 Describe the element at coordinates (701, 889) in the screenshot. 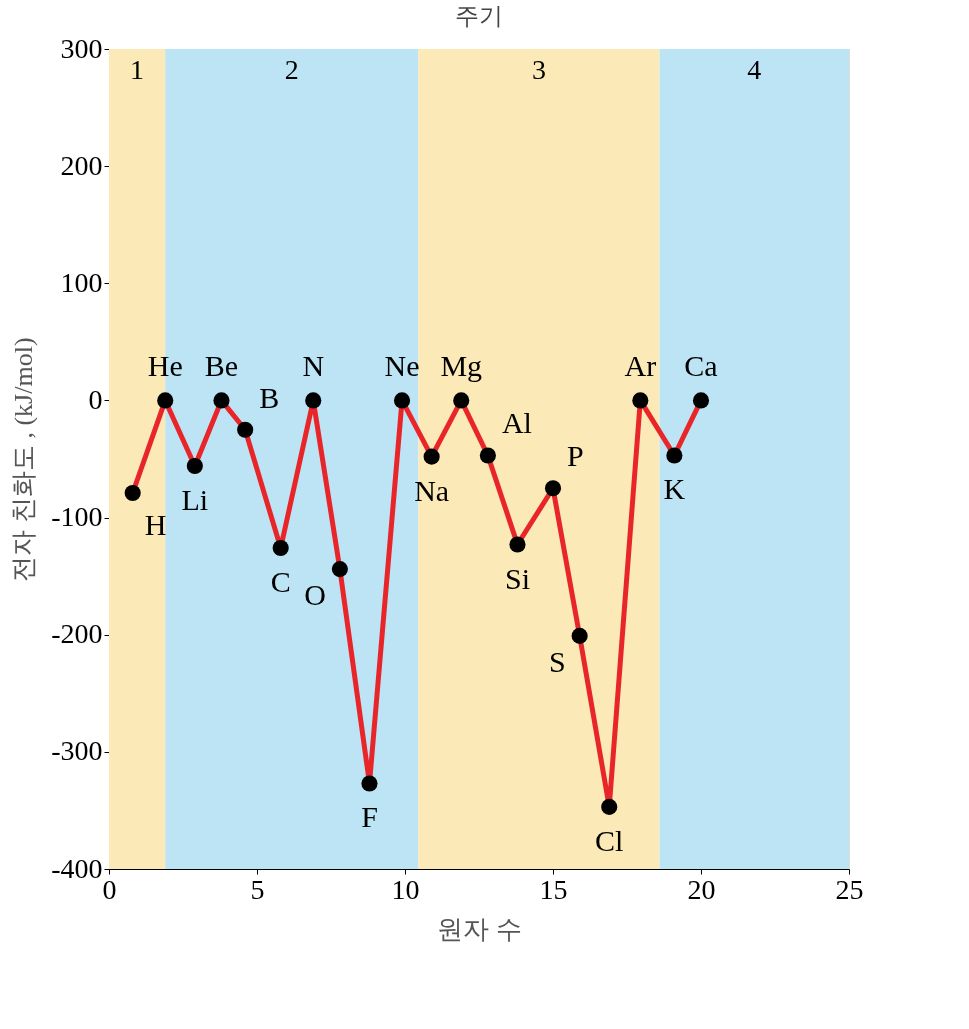

I see `x-tick-label: 20` at that location.